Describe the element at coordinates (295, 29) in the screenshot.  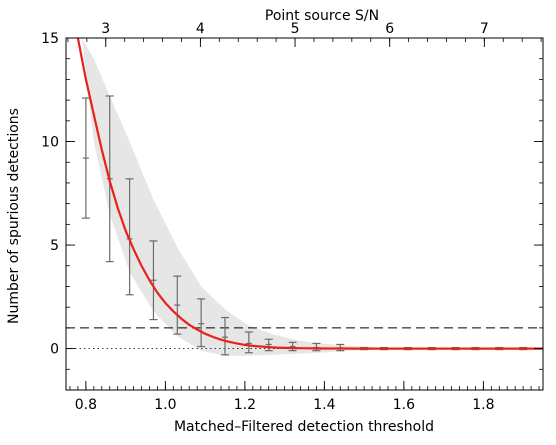
I see `top-x-tick-label: 5` at that location.